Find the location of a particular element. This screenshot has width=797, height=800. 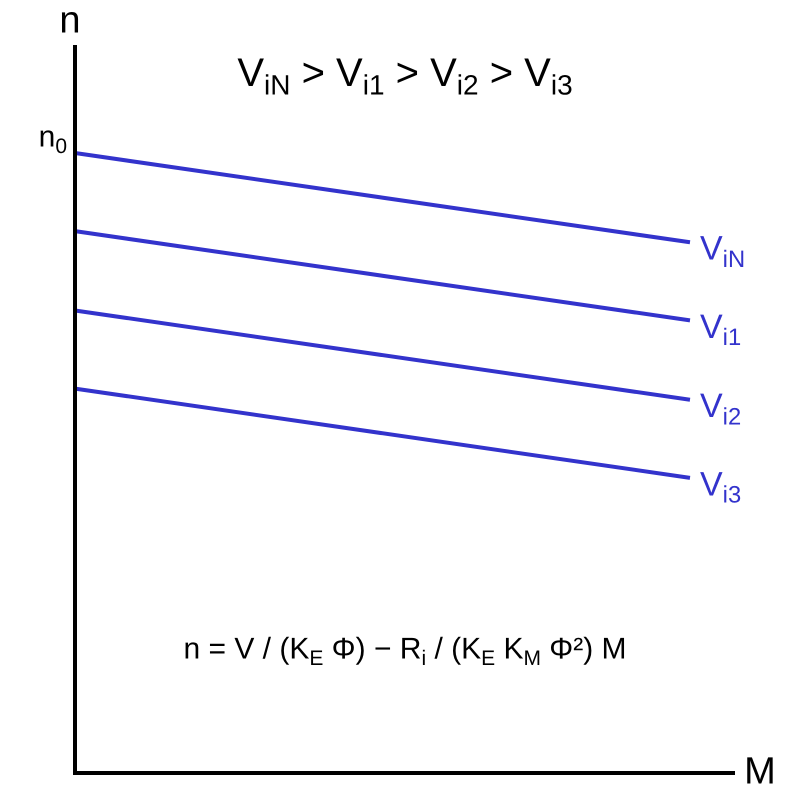

y-axis-title: n is located at coordinates (70, 21).